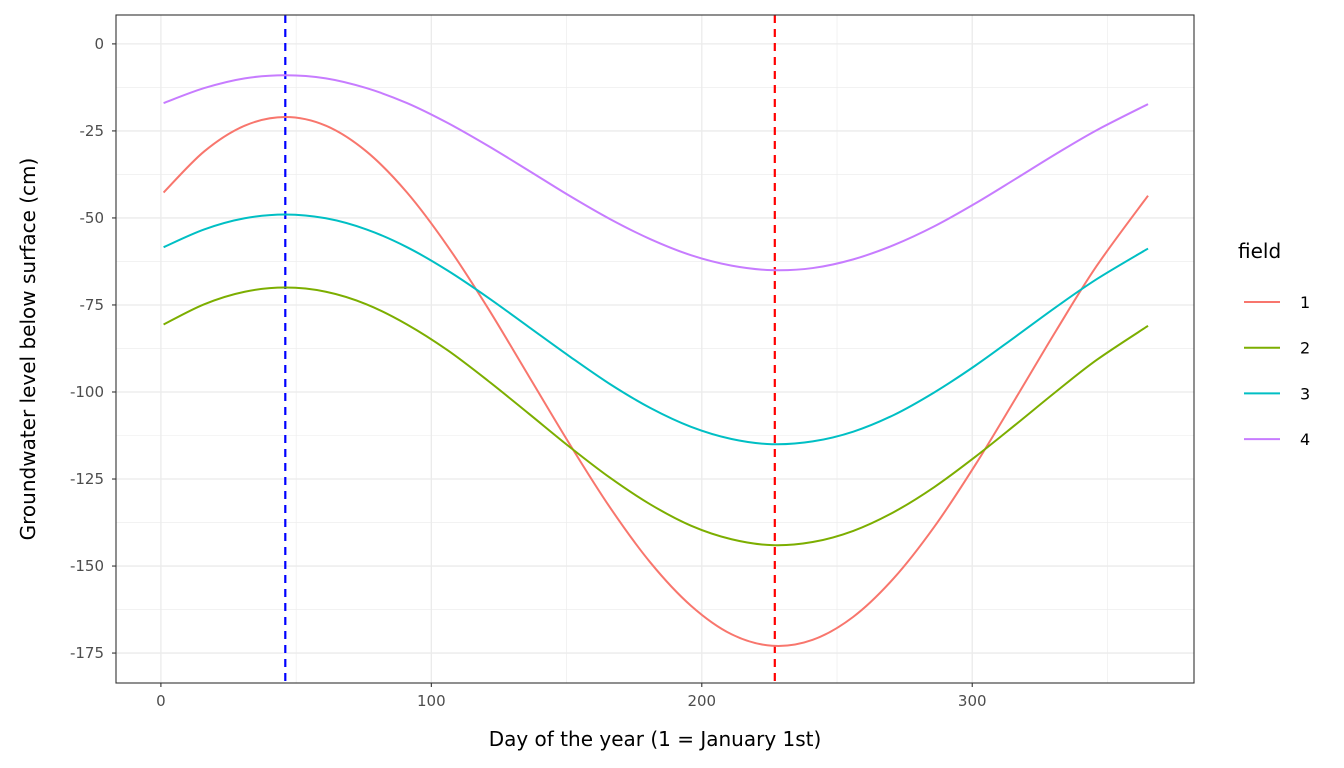 The image size is (1344, 768). I want to click on legend-label-field-1: 1, so click(1305, 302).